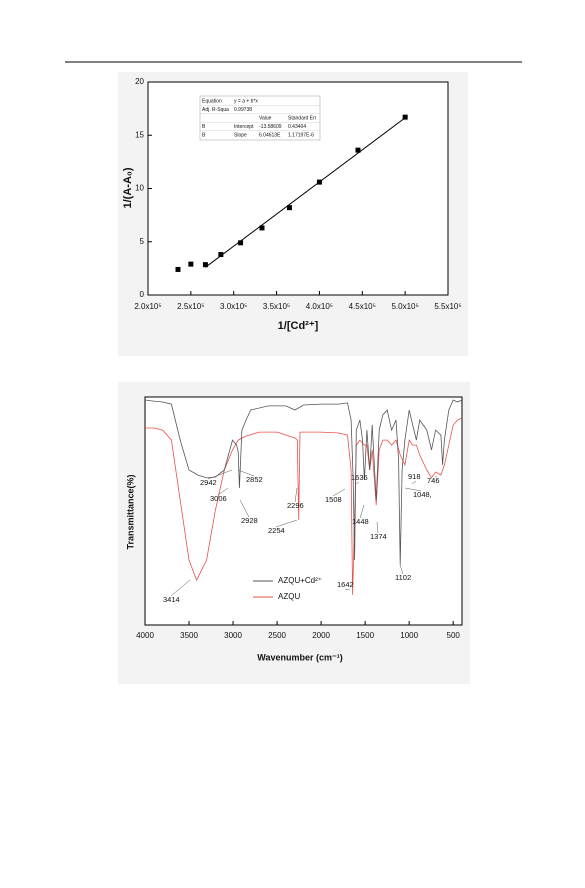  I want to click on x-axis-label: Wavenumber (cm⁻¹), so click(299, 657).